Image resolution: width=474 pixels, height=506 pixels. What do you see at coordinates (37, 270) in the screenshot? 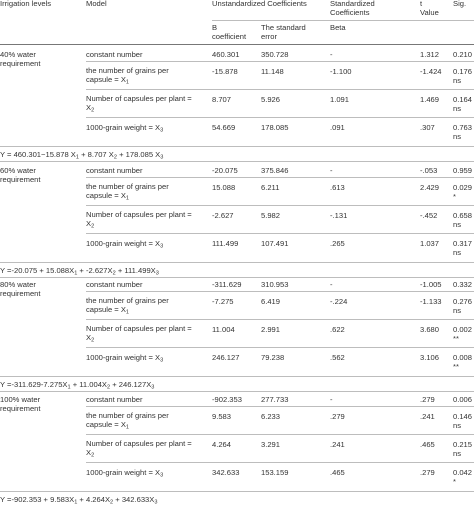
I see `equation-part: Y =-20.075 + 15.088X` at bounding box center [37, 270].